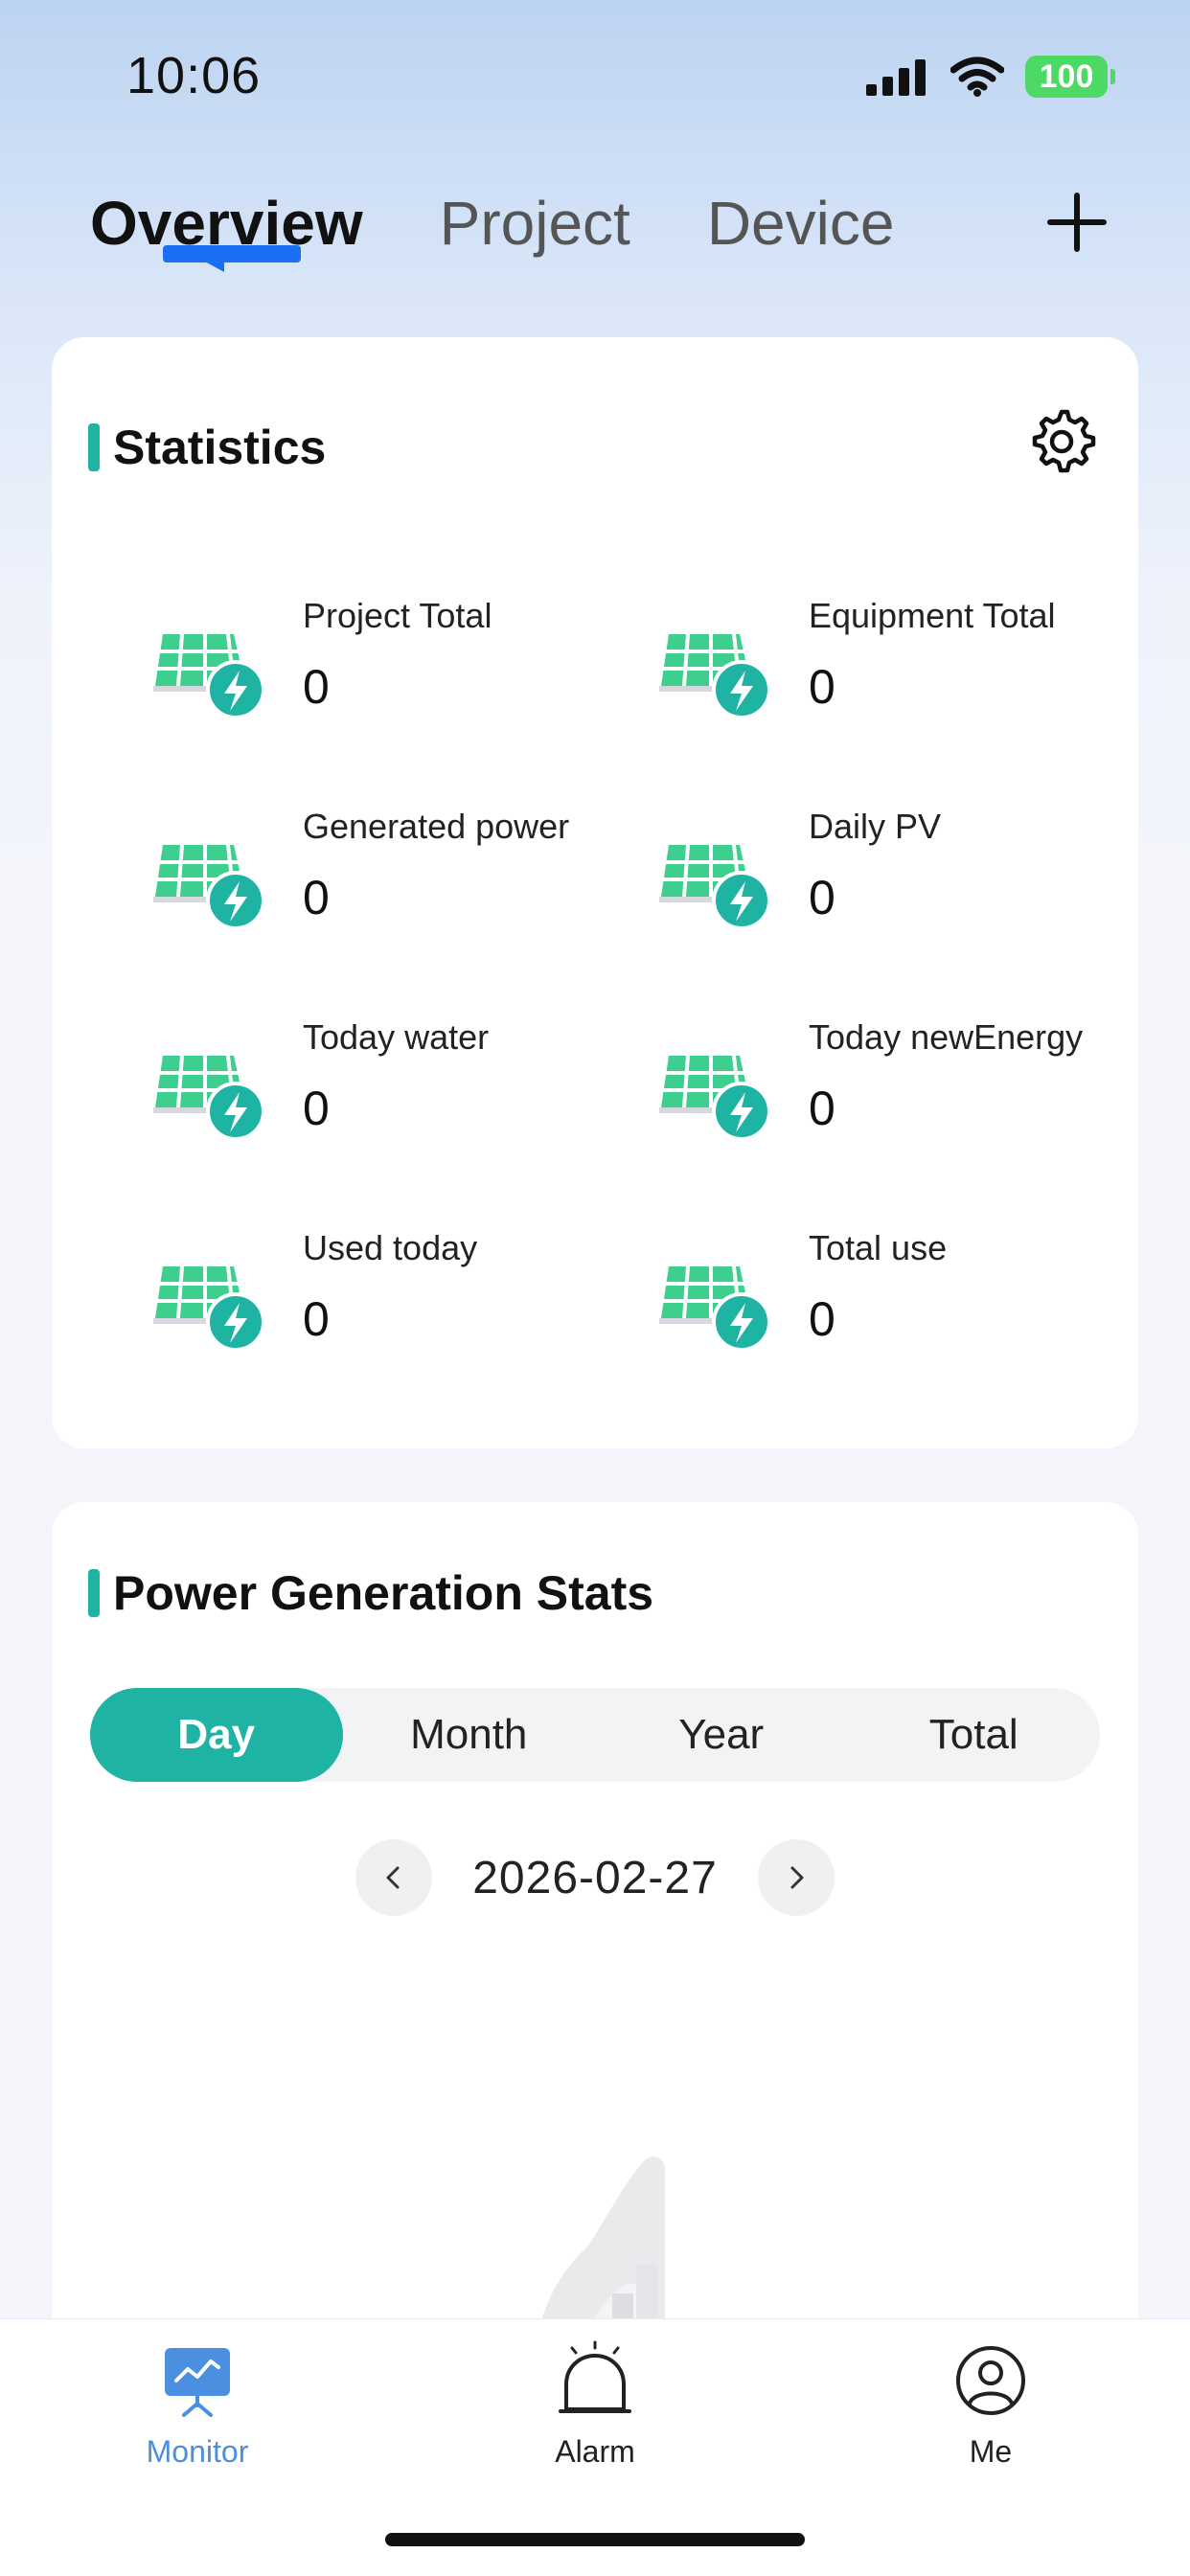 The height and width of the screenshot is (2576, 1190). What do you see at coordinates (595, 2540) in the screenshot?
I see `home-indicator` at bounding box center [595, 2540].